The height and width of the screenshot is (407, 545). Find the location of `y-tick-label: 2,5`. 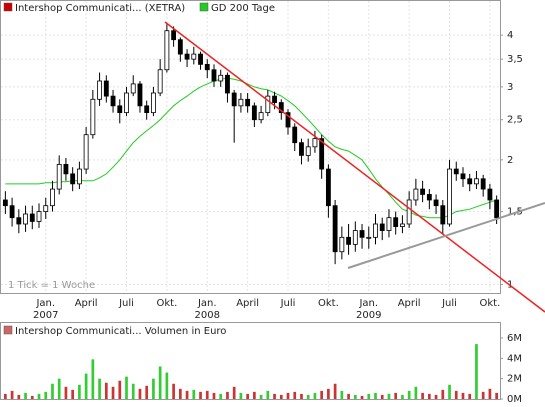

y-tick-label: 2,5 is located at coordinates (515, 120).